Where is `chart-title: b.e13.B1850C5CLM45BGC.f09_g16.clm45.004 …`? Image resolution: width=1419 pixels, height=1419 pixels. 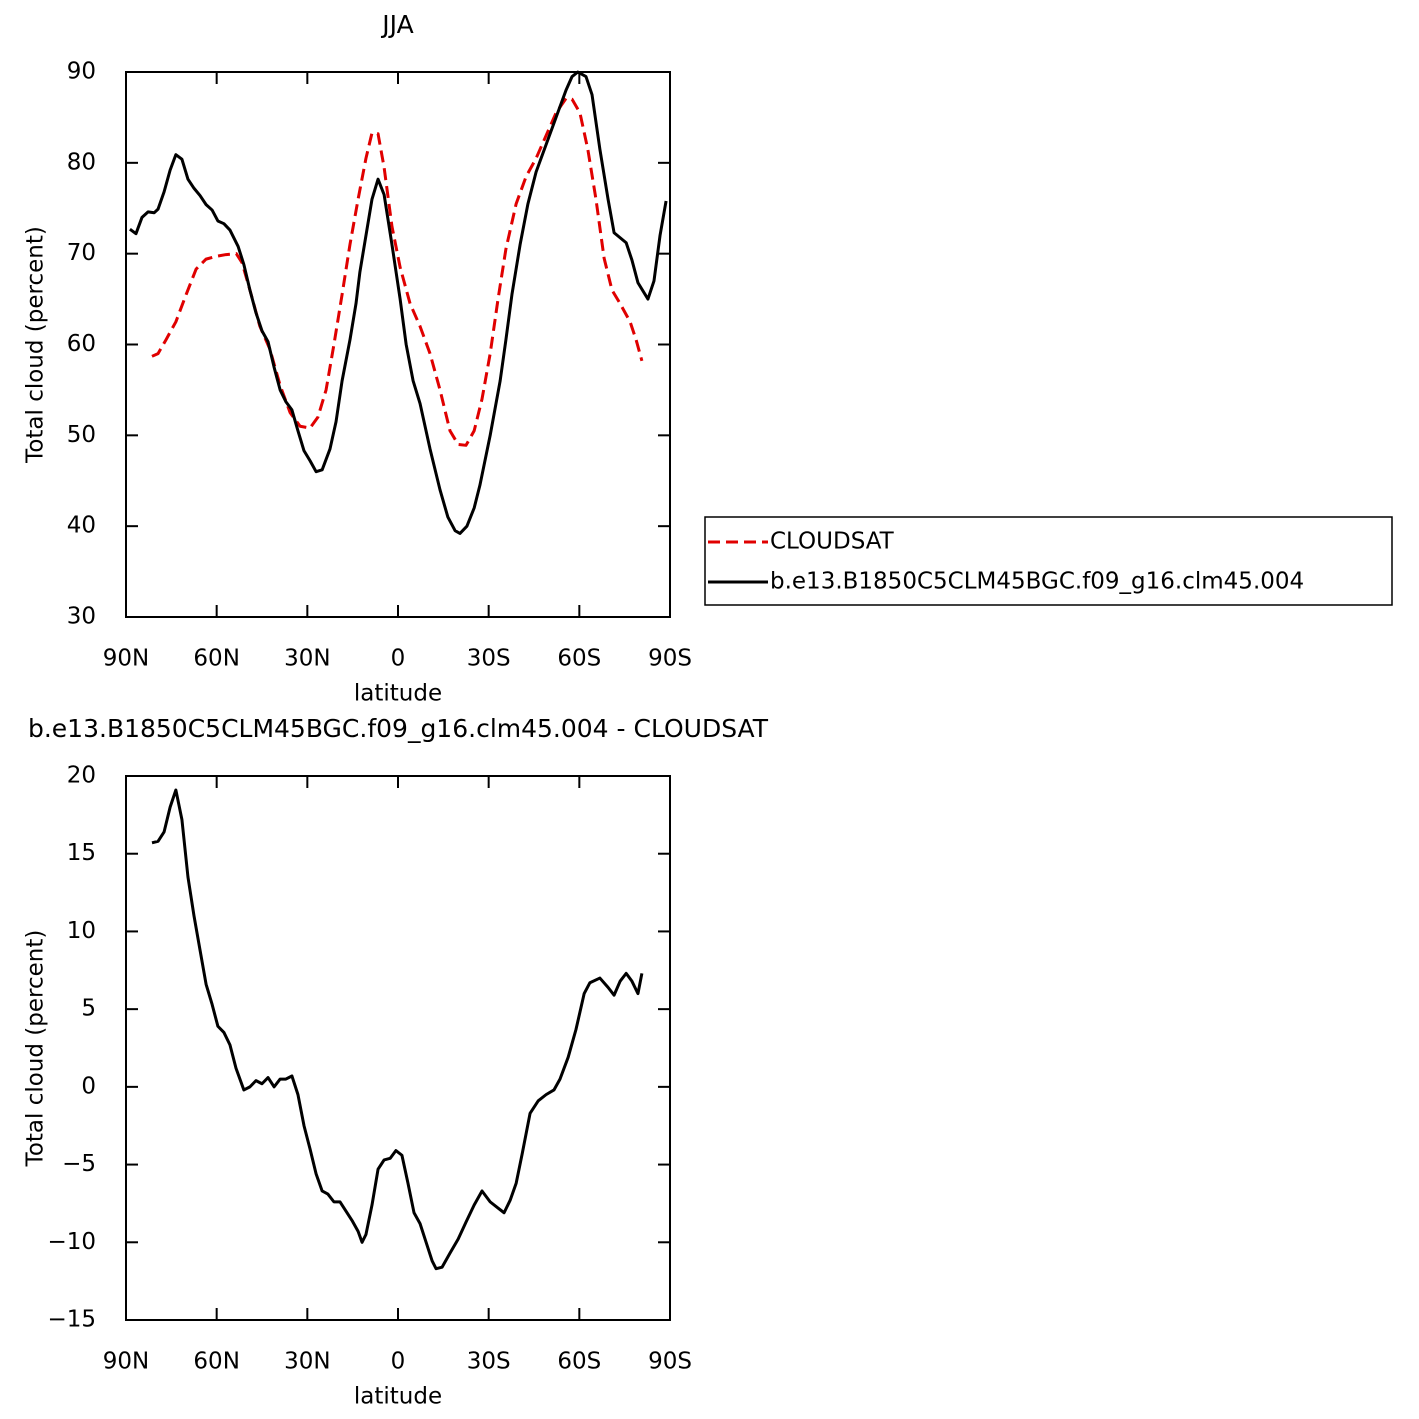 chart-title: b.e13.B1850C5CLM45BGC.f09_g16.clm45.004 … is located at coordinates (398, 728).